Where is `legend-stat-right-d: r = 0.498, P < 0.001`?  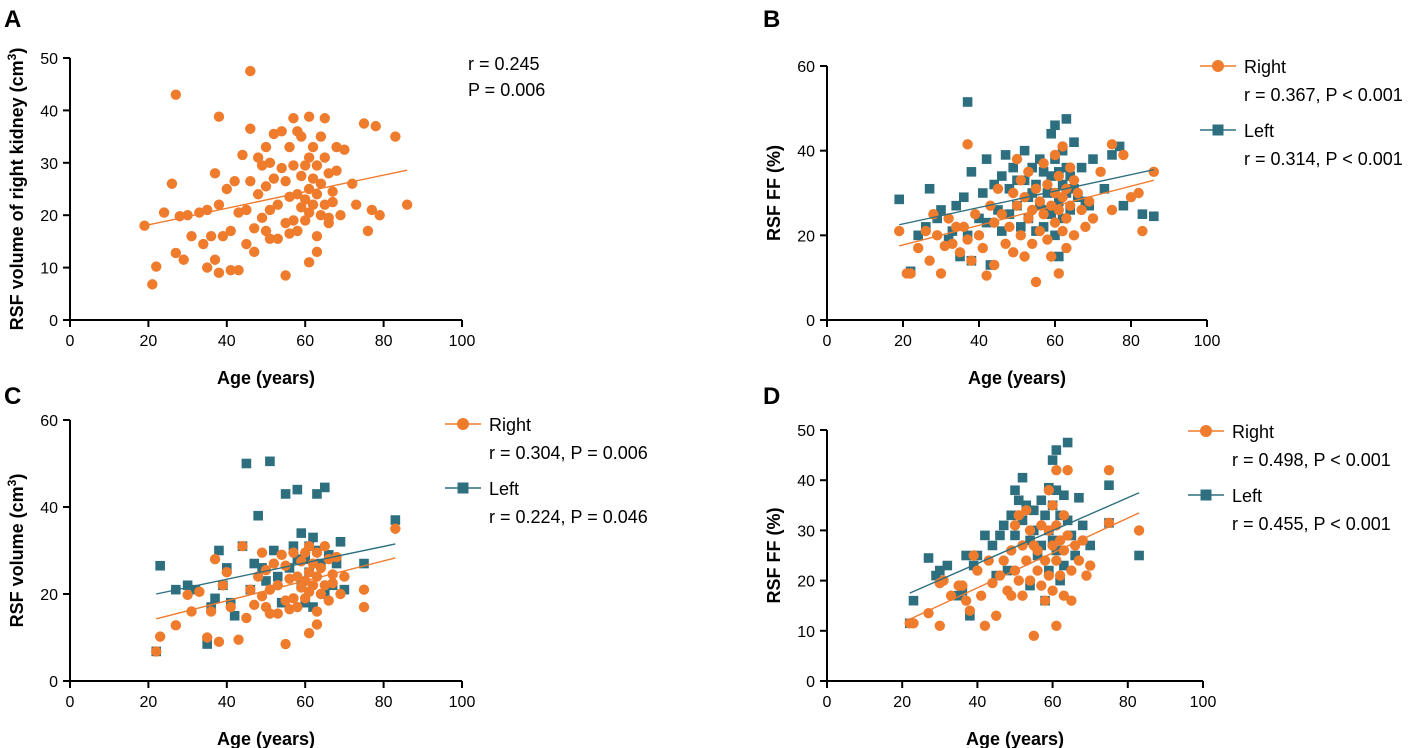
legend-stat-right-d: r = 0.498, P < 0.001 is located at coordinates (1311, 460).